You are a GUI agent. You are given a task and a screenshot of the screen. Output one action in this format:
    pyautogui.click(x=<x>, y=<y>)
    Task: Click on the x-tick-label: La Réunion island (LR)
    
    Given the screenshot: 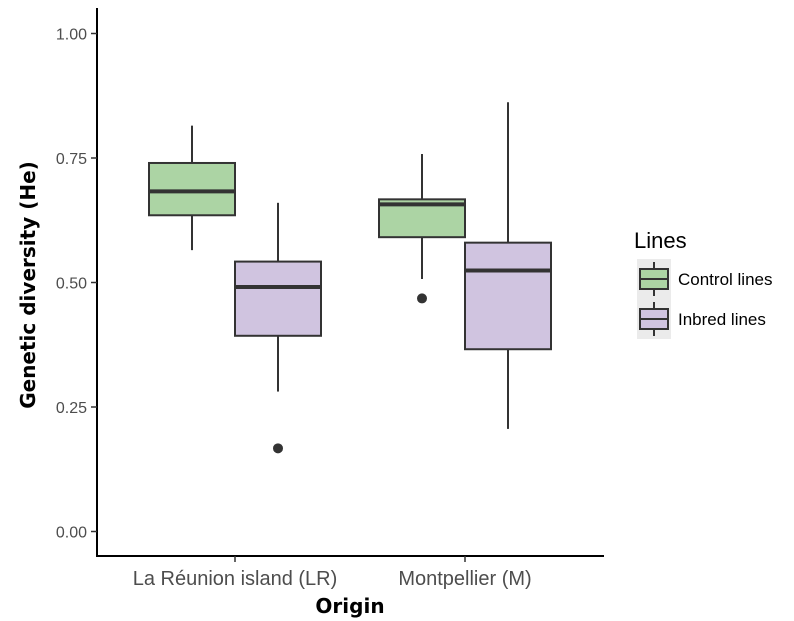 What is the action you would take?
    pyautogui.click(x=235, y=579)
    